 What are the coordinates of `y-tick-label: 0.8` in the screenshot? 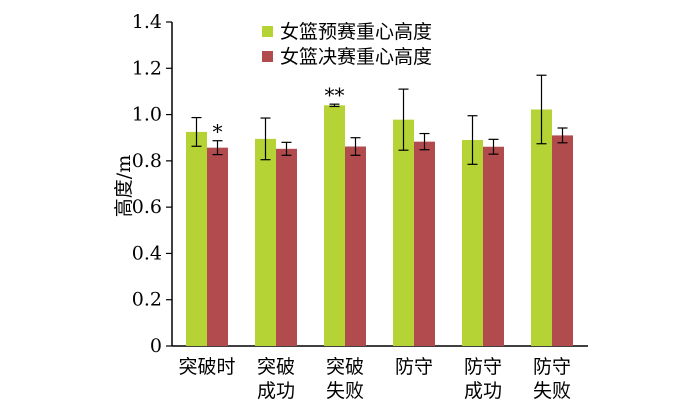 It's located at (147, 161).